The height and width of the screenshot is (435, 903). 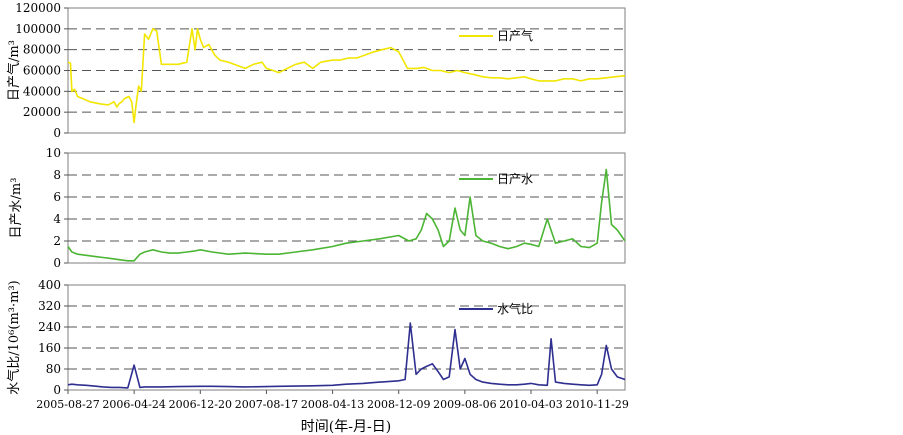 What do you see at coordinates (200, 404) in the screenshot?
I see `x-tick-label: 2006-12-20` at bounding box center [200, 404].